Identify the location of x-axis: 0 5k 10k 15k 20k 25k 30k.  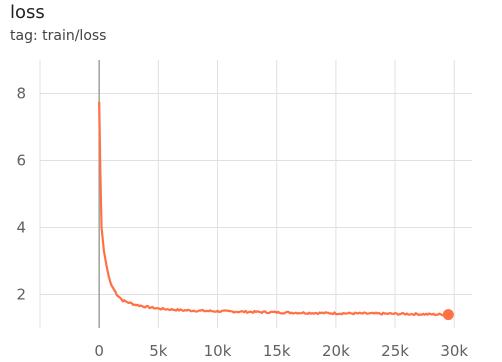
(281, 351).